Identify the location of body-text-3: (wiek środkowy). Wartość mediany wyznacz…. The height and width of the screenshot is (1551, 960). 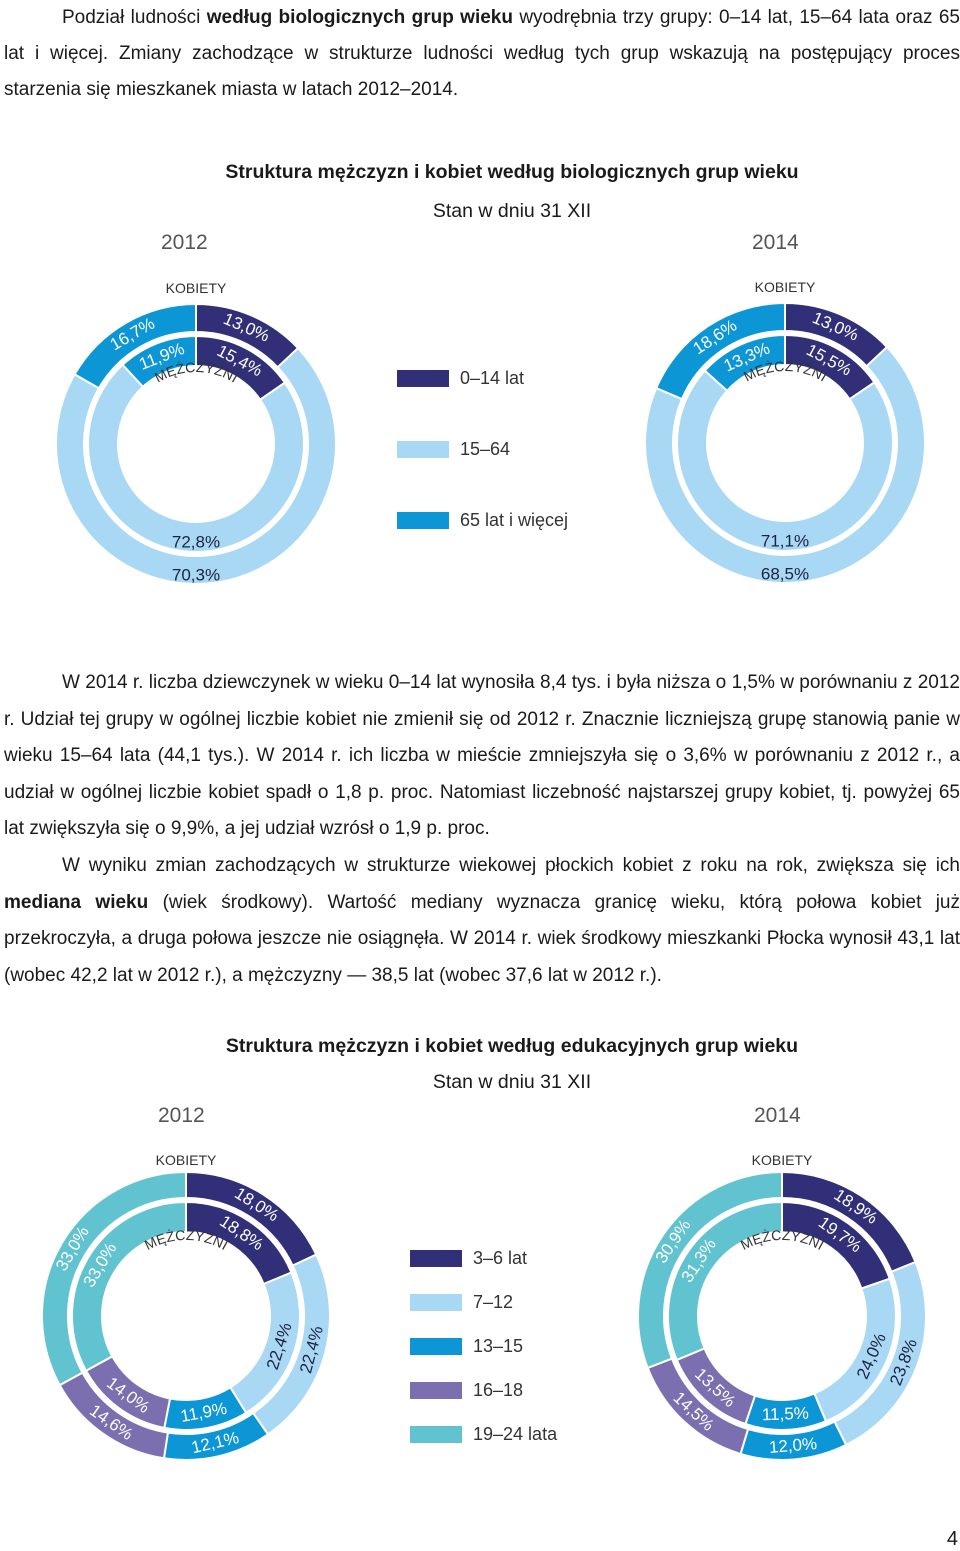
(482, 938).